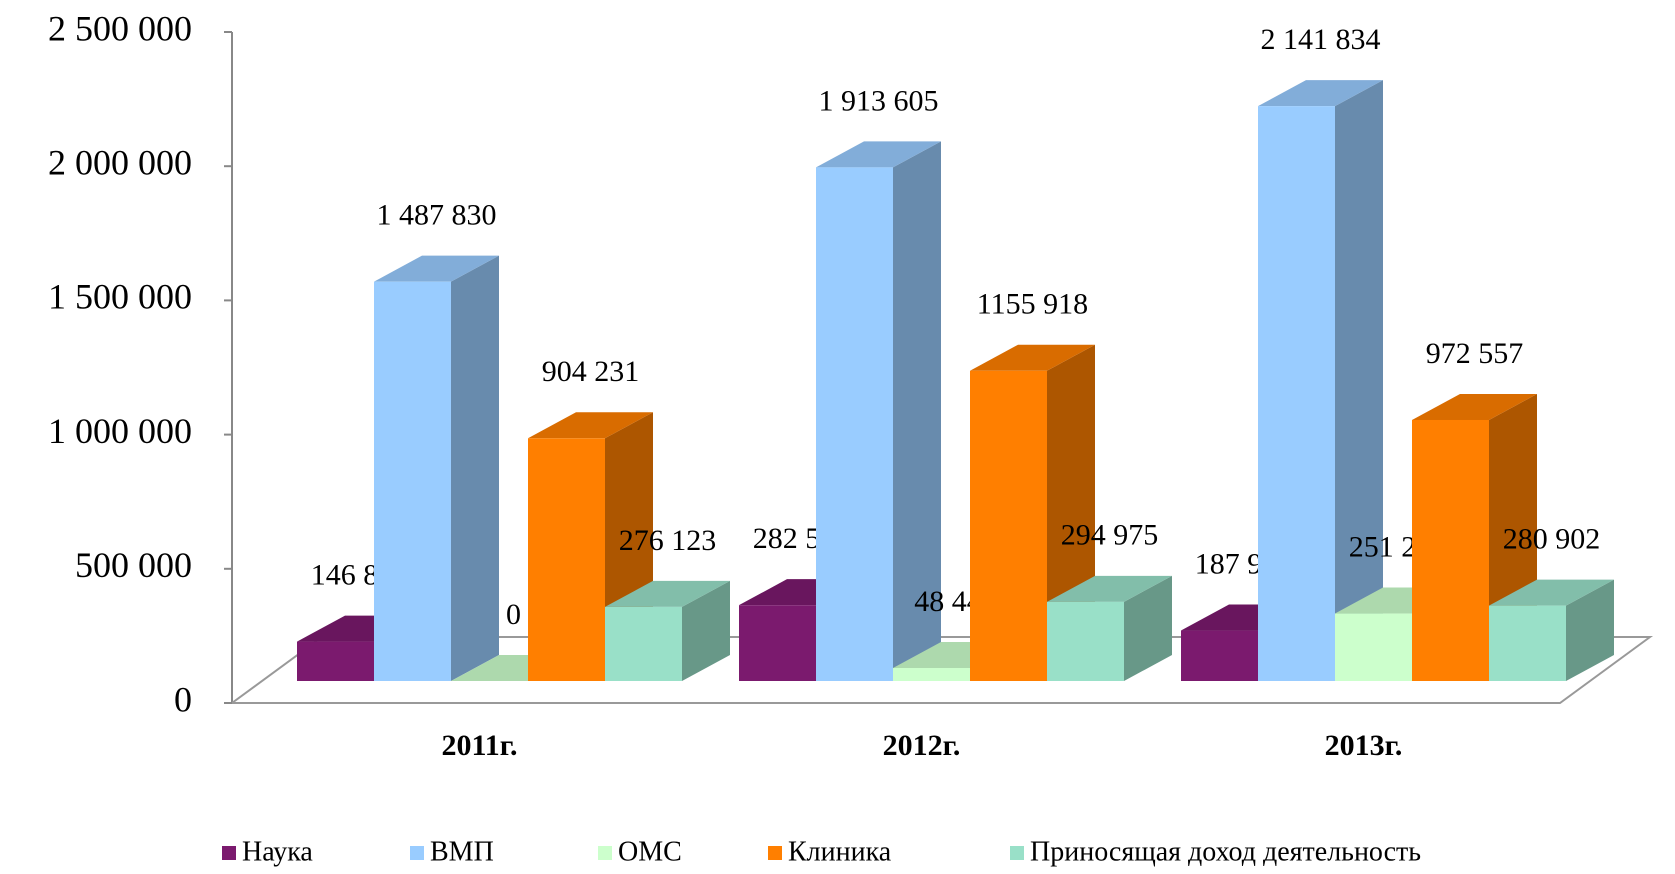  Describe the element at coordinates (437, 215) in the screenshot. I see `data-label: 1 487 830` at that location.